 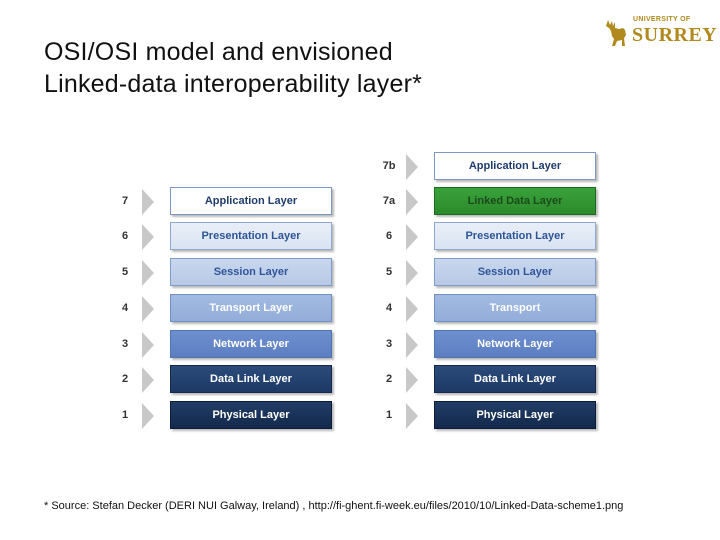 What do you see at coordinates (389, 201) in the screenshot?
I see `layer-number: 7a` at bounding box center [389, 201].